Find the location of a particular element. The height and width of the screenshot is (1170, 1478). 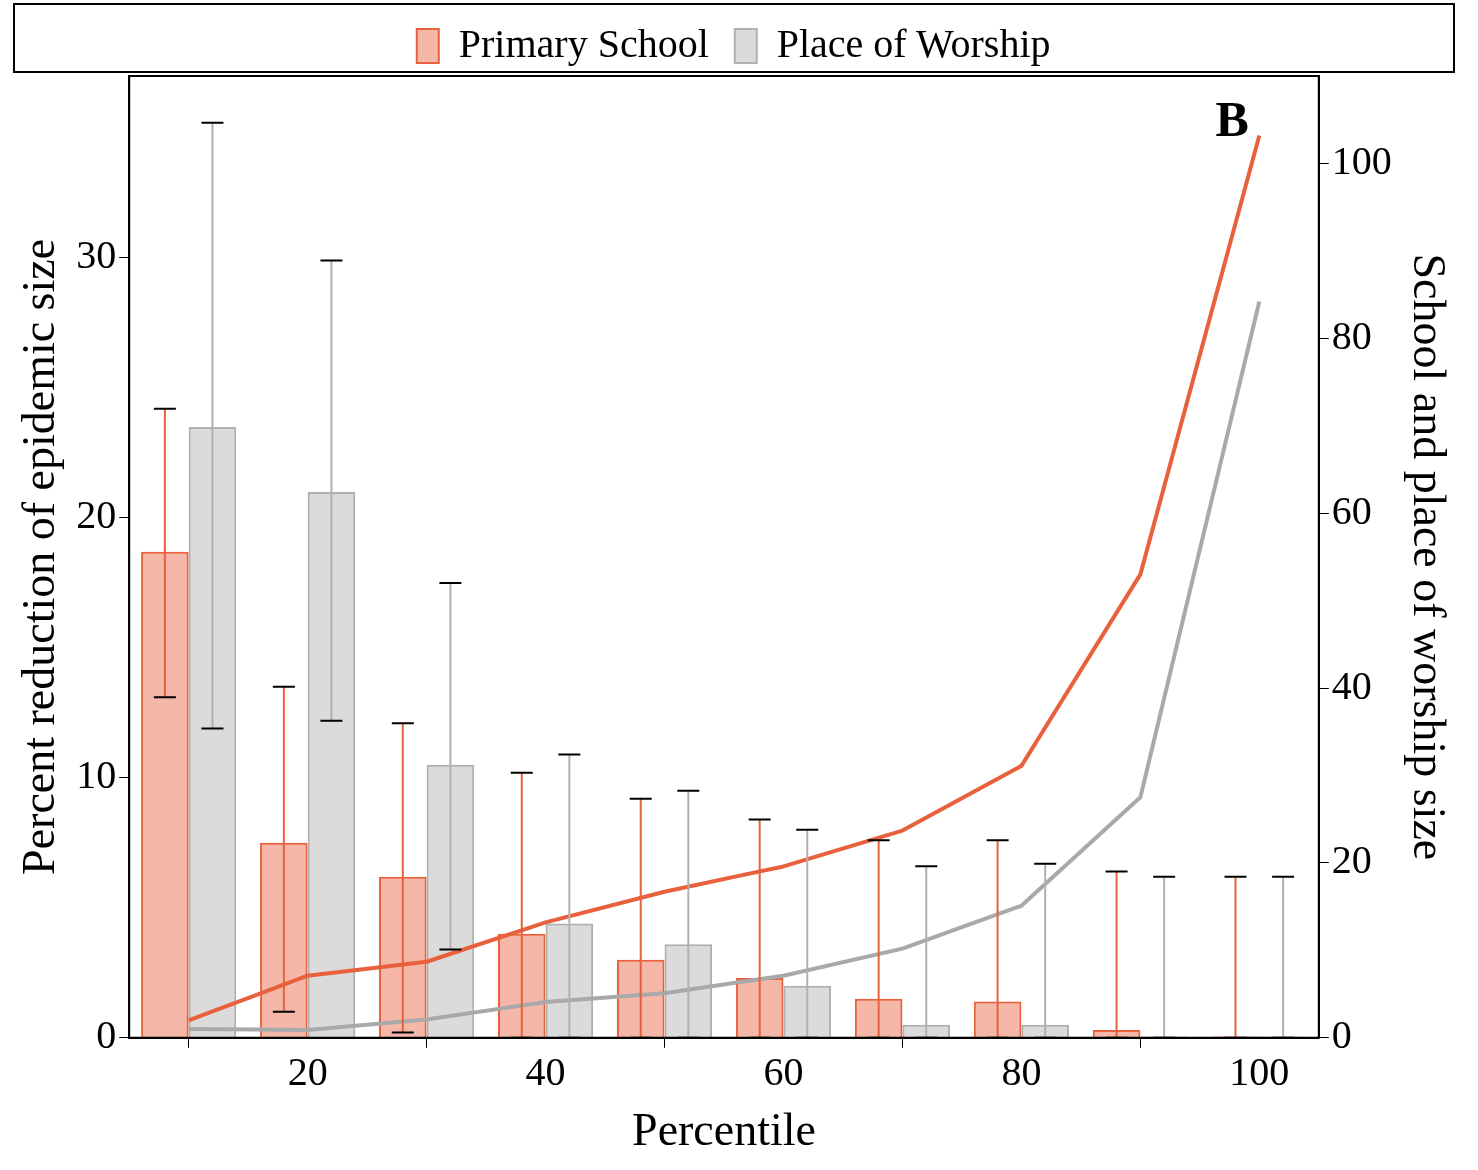

y-tick-label: 10 is located at coordinates (96, 775).